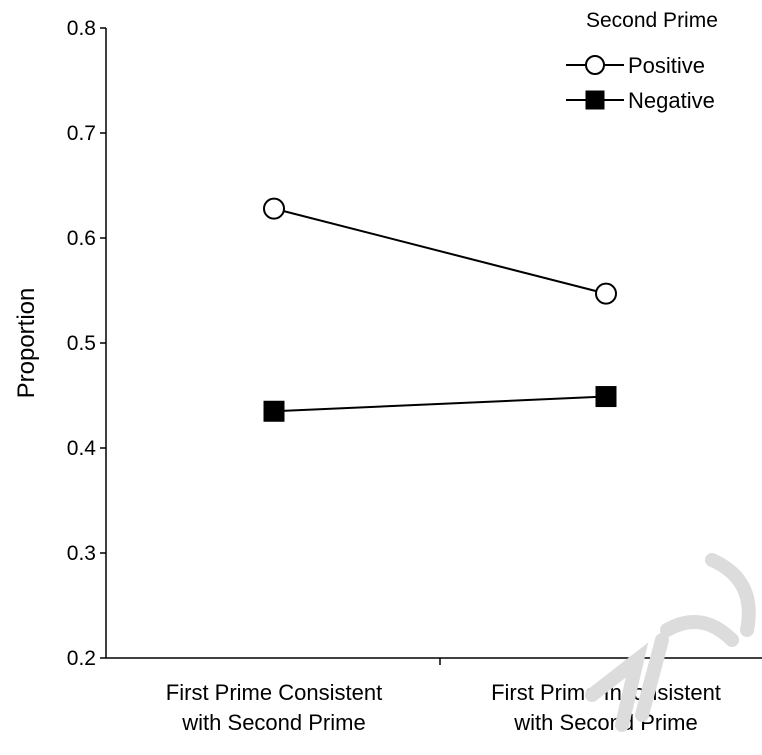  What do you see at coordinates (81, 133) in the screenshot?
I see `y-tick-label: 0.7` at bounding box center [81, 133].